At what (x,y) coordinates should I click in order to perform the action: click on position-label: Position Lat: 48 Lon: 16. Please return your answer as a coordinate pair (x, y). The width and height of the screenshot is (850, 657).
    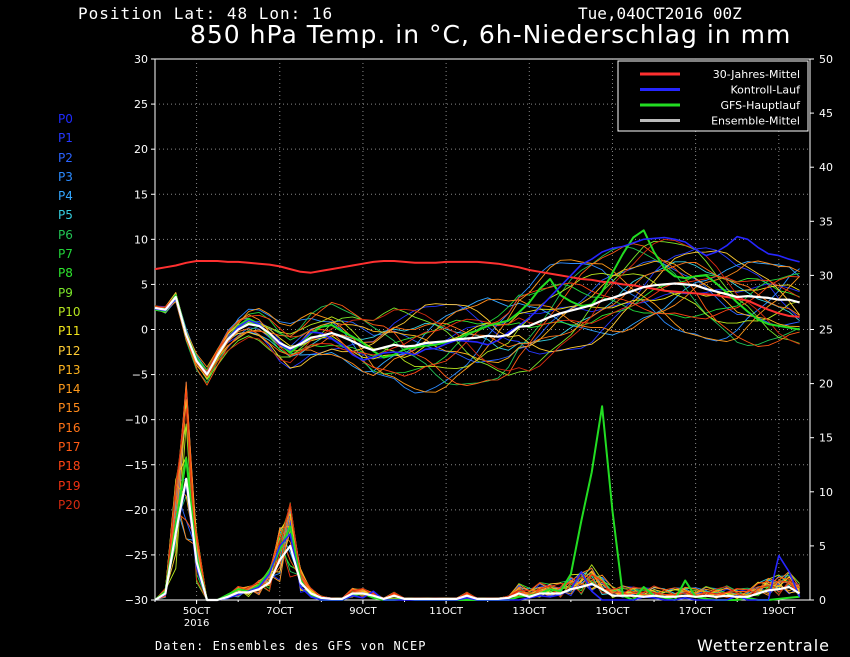
    Looking at the image, I should click on (206, 13).